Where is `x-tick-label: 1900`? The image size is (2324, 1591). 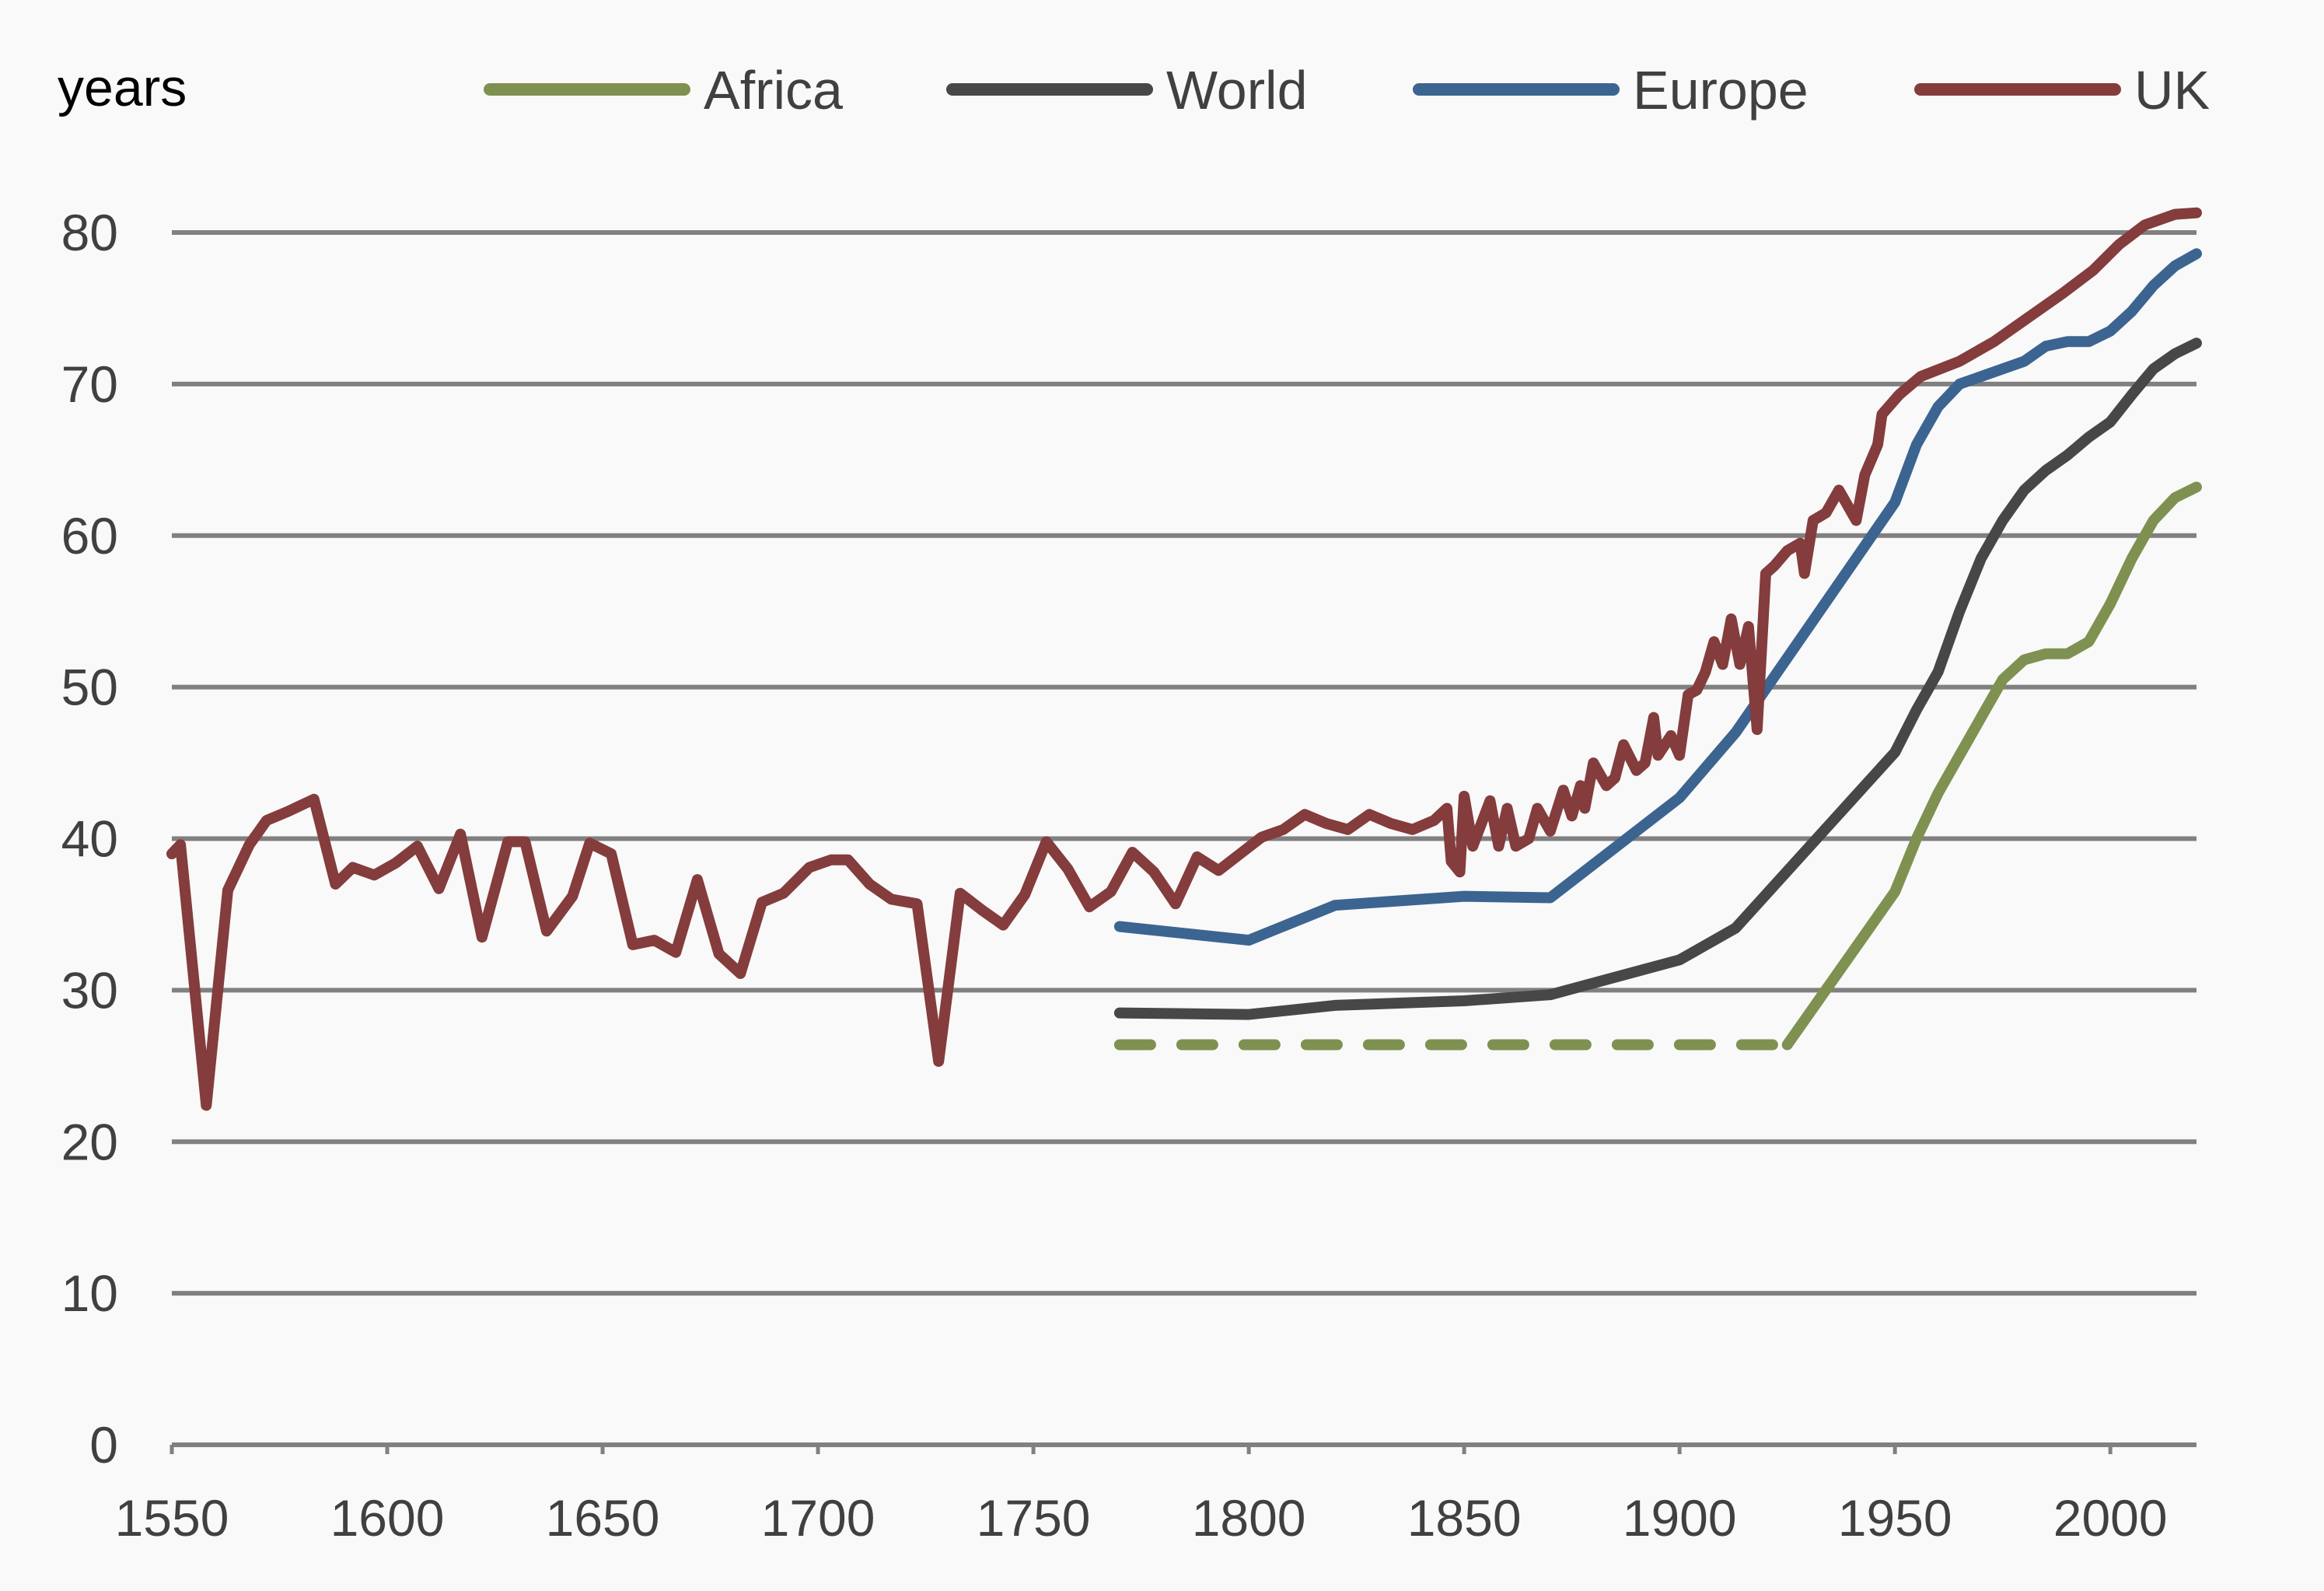 x-tick-label: 1900 is located at coordinates (1680, 1518).